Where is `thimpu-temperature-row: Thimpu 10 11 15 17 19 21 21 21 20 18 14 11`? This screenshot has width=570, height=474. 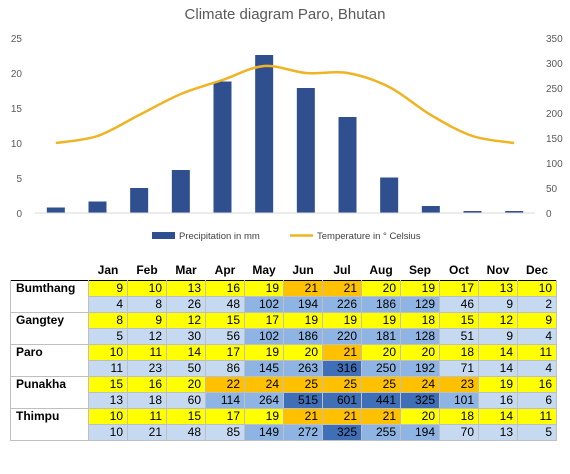
thimpu-temperature-row: Thimpu 10 11 15 17 19 21 21 21 20 18 14 11 is located at coordinates (283, 416).